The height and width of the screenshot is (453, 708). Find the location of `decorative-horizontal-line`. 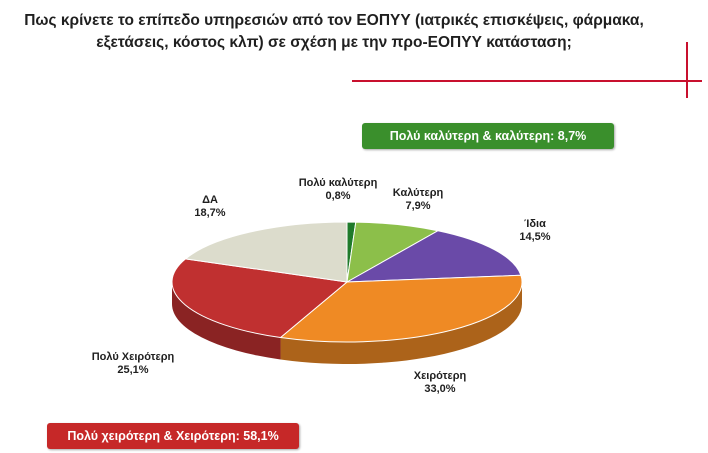

decorative-horizontal-line is located at coordinates (527, 81).